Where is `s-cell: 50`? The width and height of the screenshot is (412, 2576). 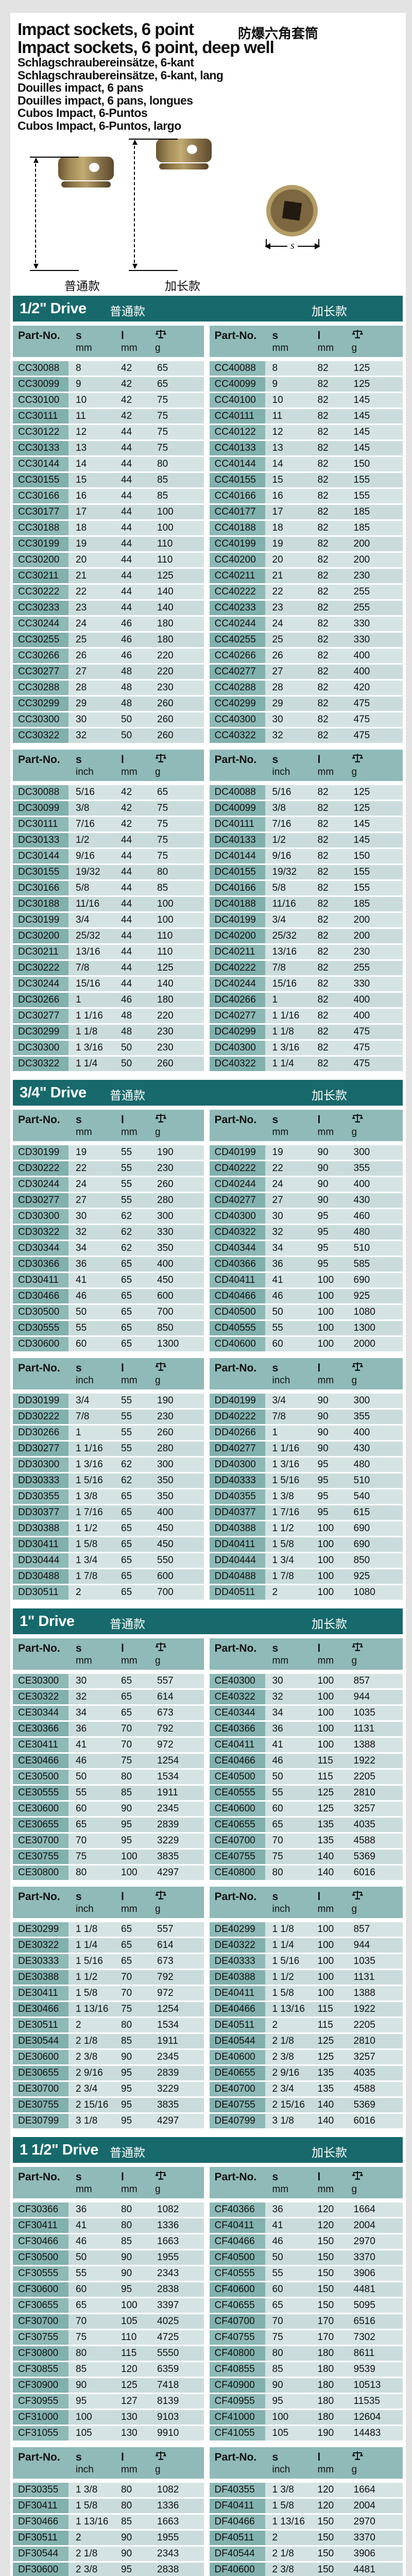
s-cell: 50 is located at coordinates (81, 2257).